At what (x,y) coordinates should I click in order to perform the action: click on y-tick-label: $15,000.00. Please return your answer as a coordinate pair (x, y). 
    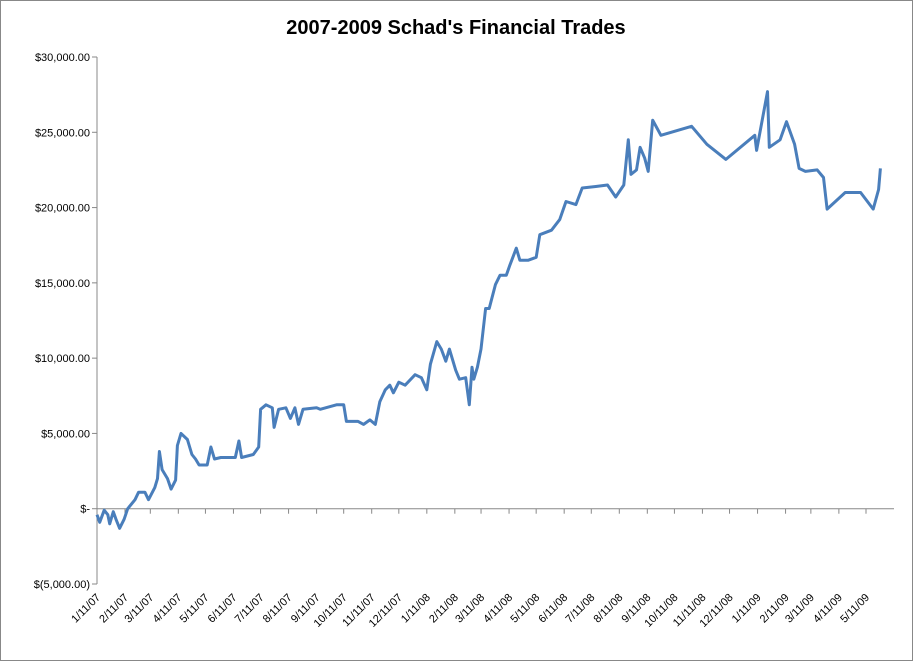
    Looking at the image, I should click on (62, 284).